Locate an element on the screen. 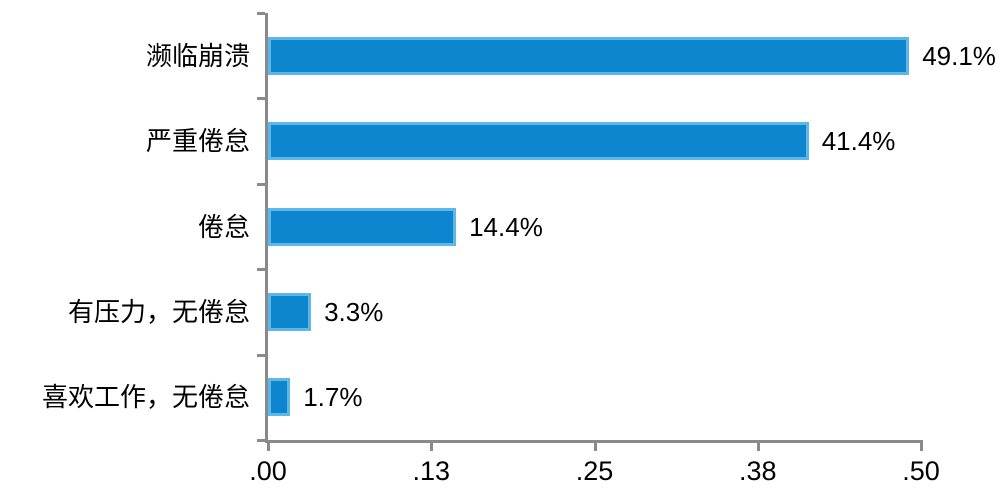 This screenshot has height=497, width=1001. bar-value-label: 49.1% is located at coordinates (959, 55).